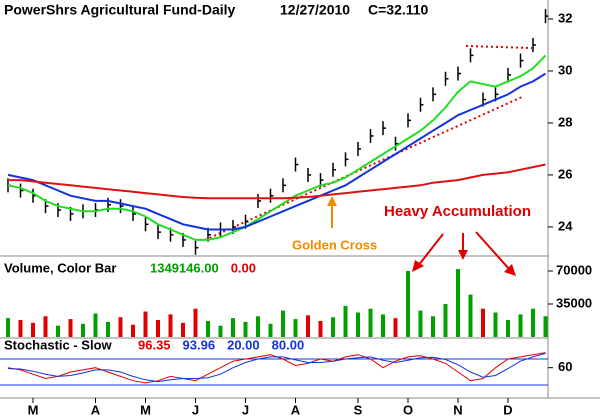 This screenshot has height=420, width=600. Describe the element at coordinates (276, 367) in the screenshot. I see `stochastic-line` at that location.